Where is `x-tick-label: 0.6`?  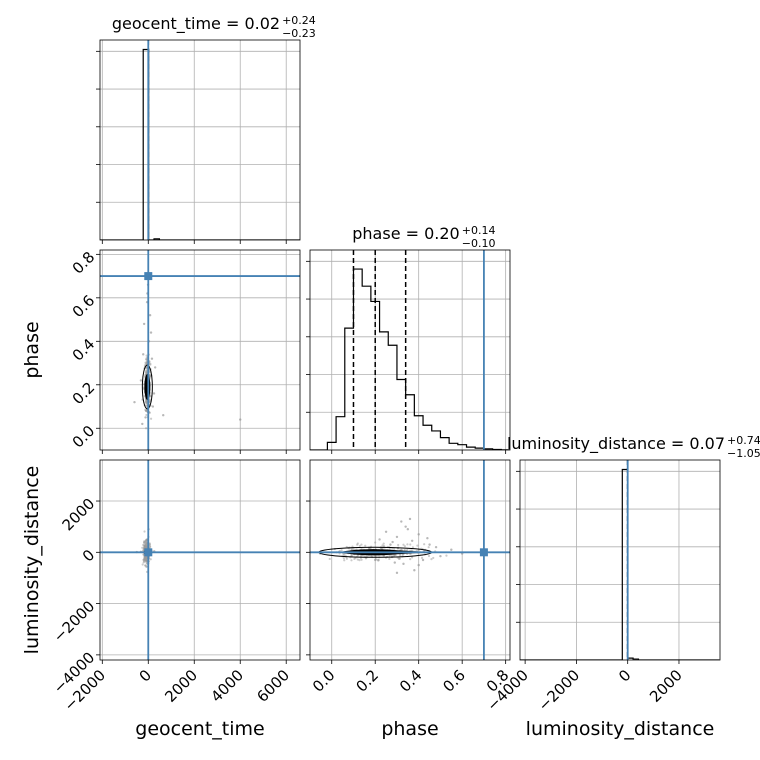
x-tick-label: 0.6 is located at coordinates (454, 681).